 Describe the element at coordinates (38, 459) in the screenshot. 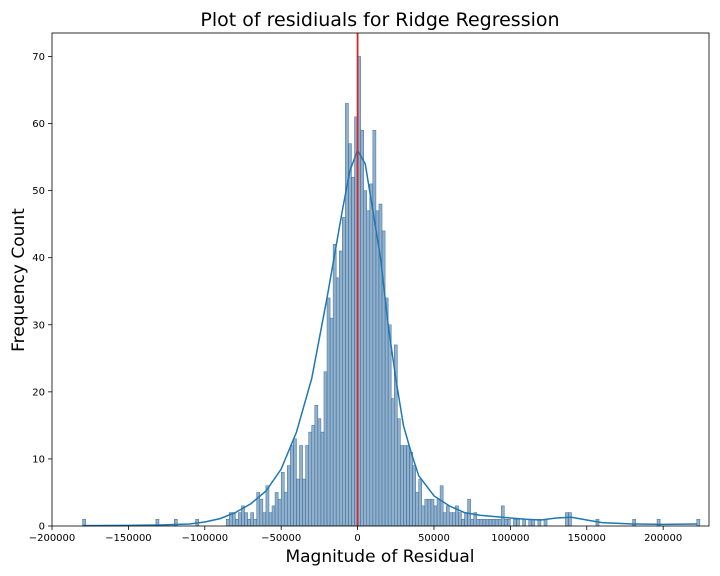

I see `y-tick-label: 10` at that location.